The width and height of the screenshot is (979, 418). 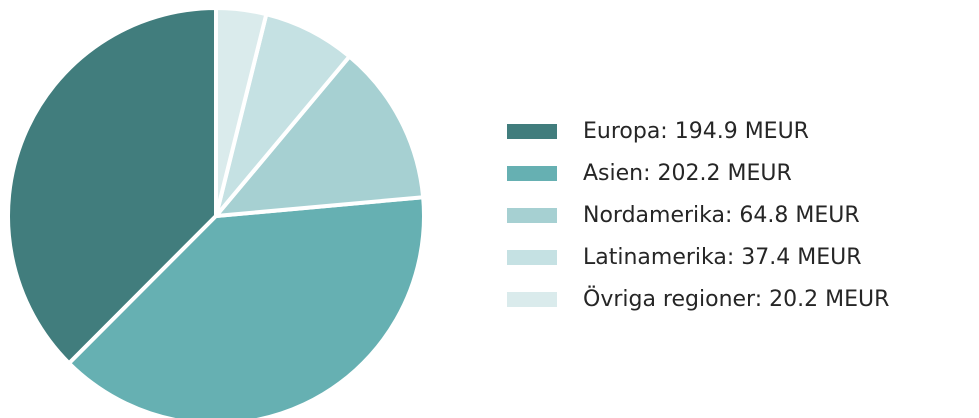 I want to click on legend-label: Nordamerika: 64.8 MEUR, so click(x=721, y=215).